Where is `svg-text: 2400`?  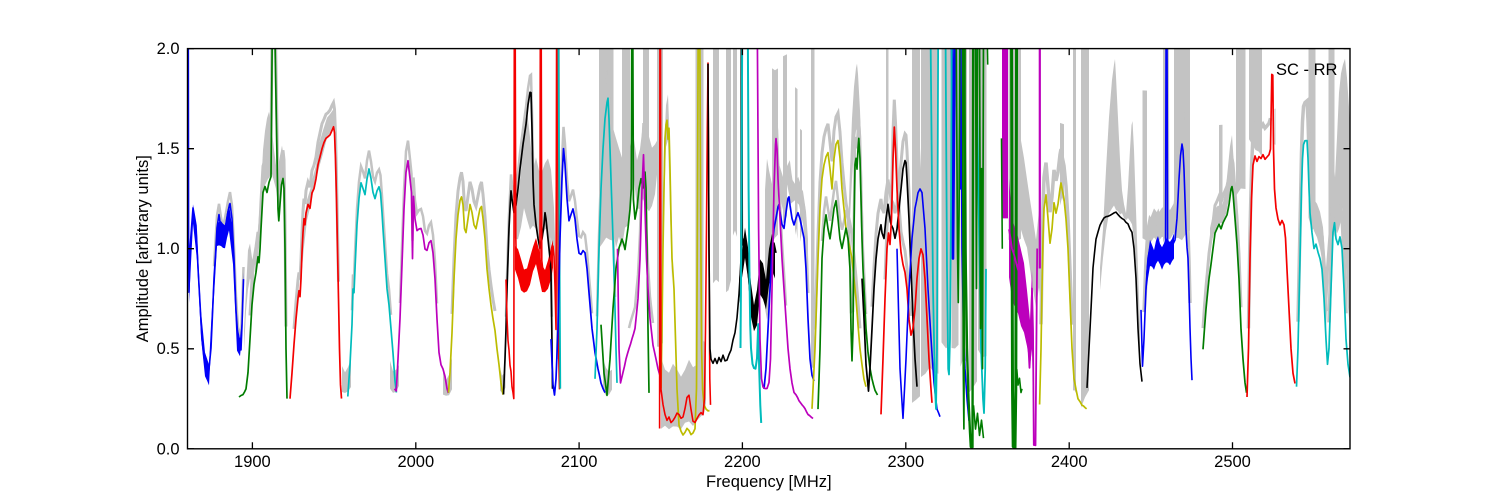
svg-text: 2400 is located at coordinates (1069, 462).